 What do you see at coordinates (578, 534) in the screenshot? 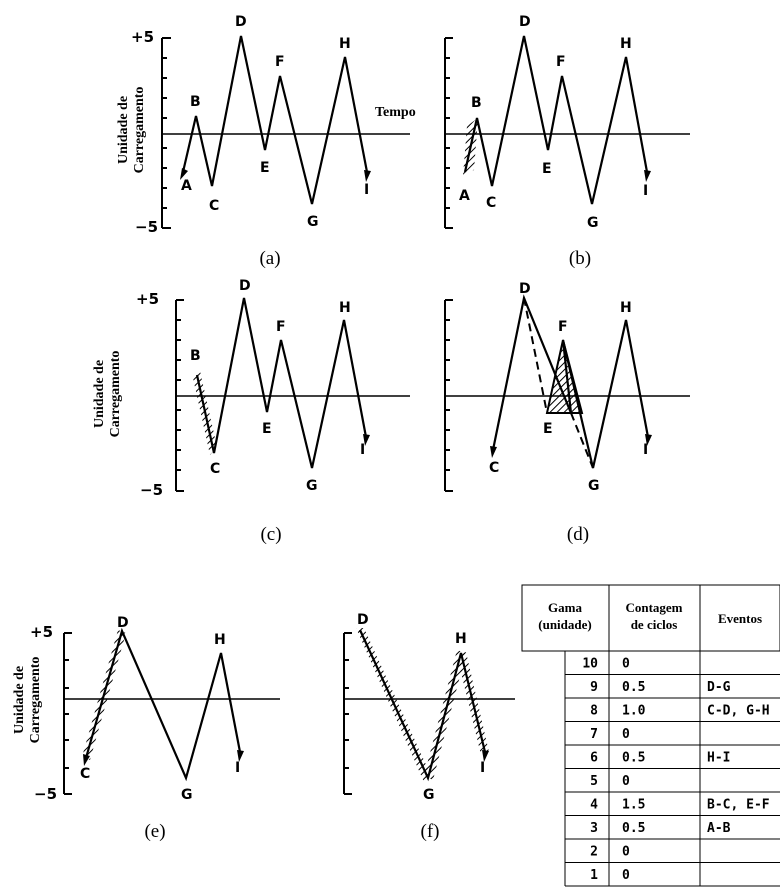
I see `caption: (d)` at bounding box center [578, 534].